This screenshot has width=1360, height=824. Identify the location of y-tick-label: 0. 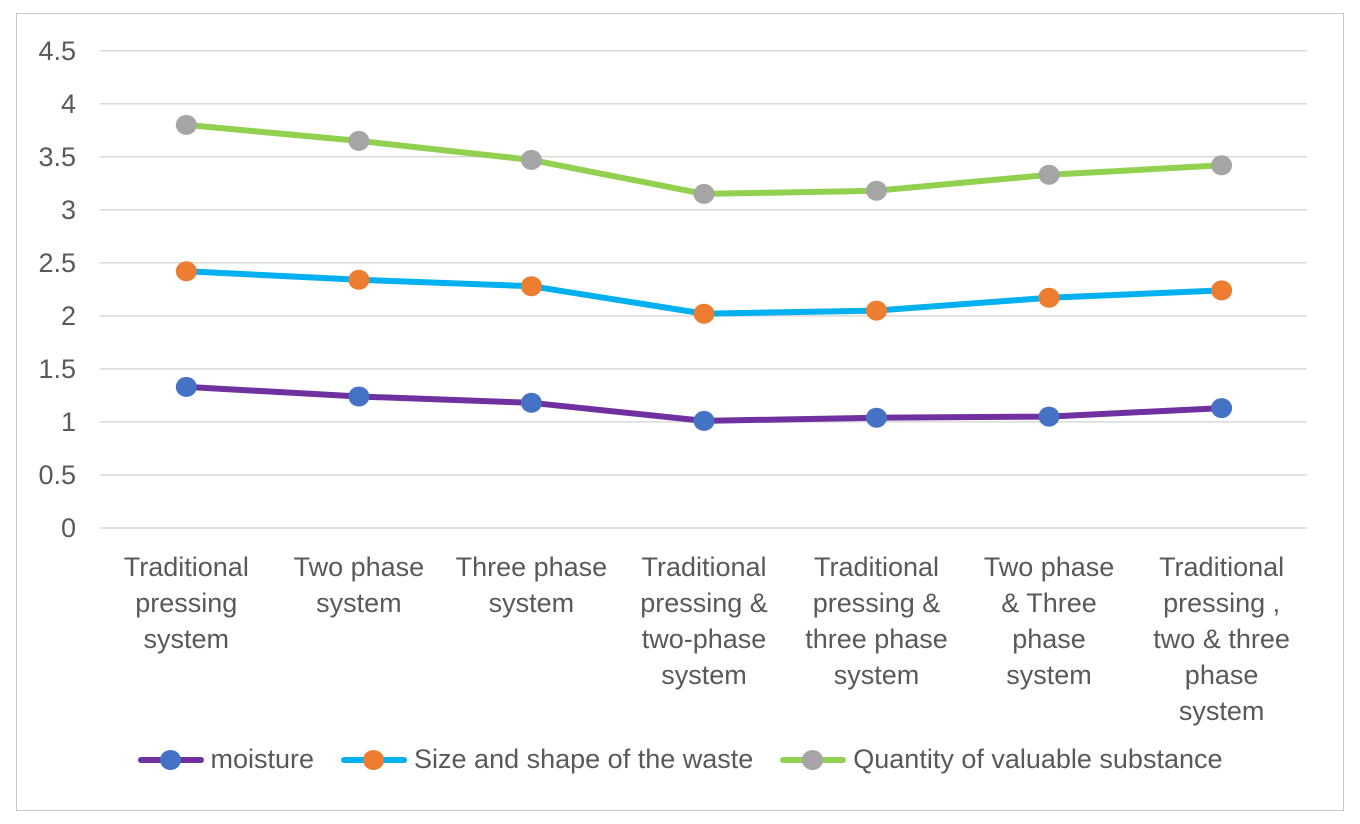
(68, 528).